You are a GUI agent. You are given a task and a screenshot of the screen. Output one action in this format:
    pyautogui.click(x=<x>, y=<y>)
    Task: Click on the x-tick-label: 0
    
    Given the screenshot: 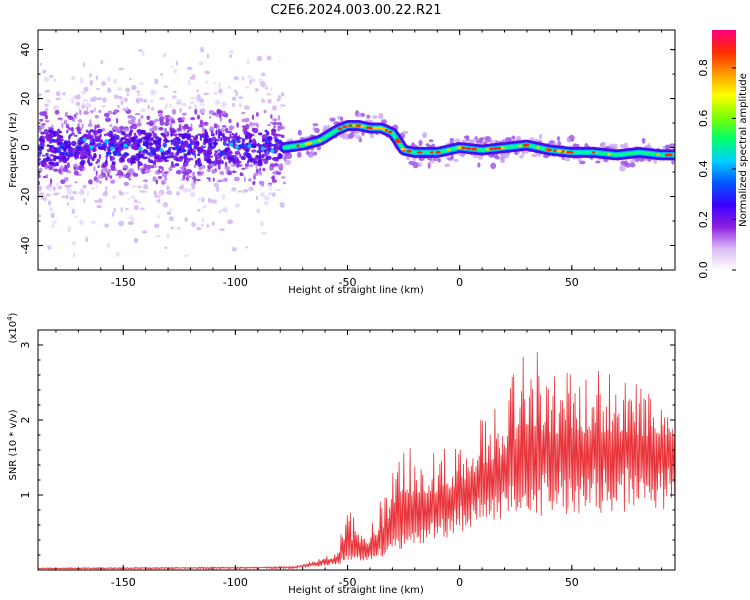 What is the action you would take?
    pyautogui.click(x=459, y=582)
    